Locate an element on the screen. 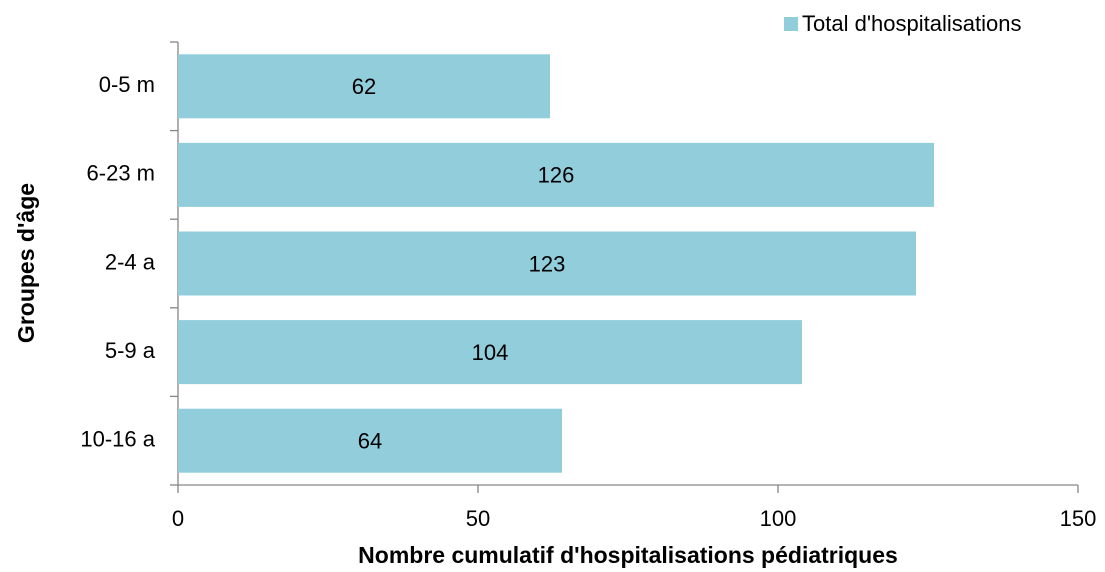  y-tick-label: 2-4 a is located at coordinates (130, 261).